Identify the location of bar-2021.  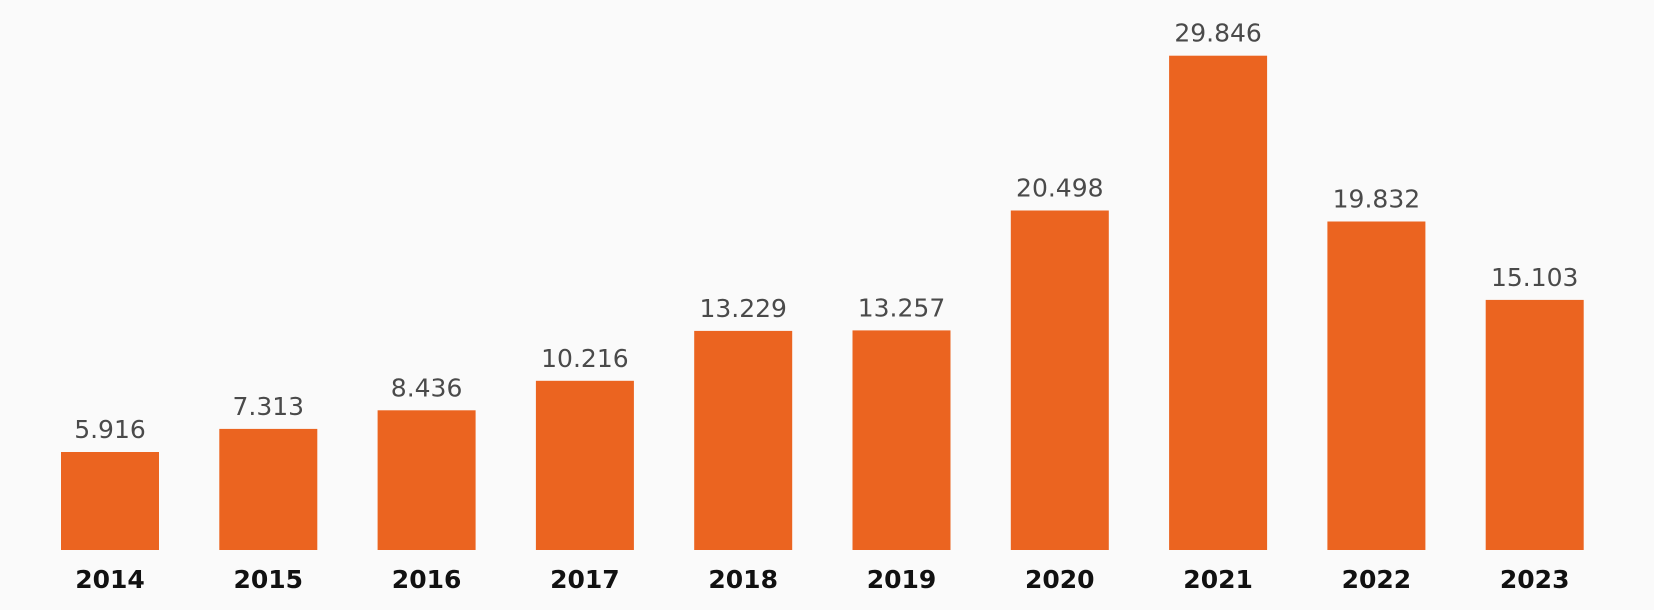
(1218, 302).